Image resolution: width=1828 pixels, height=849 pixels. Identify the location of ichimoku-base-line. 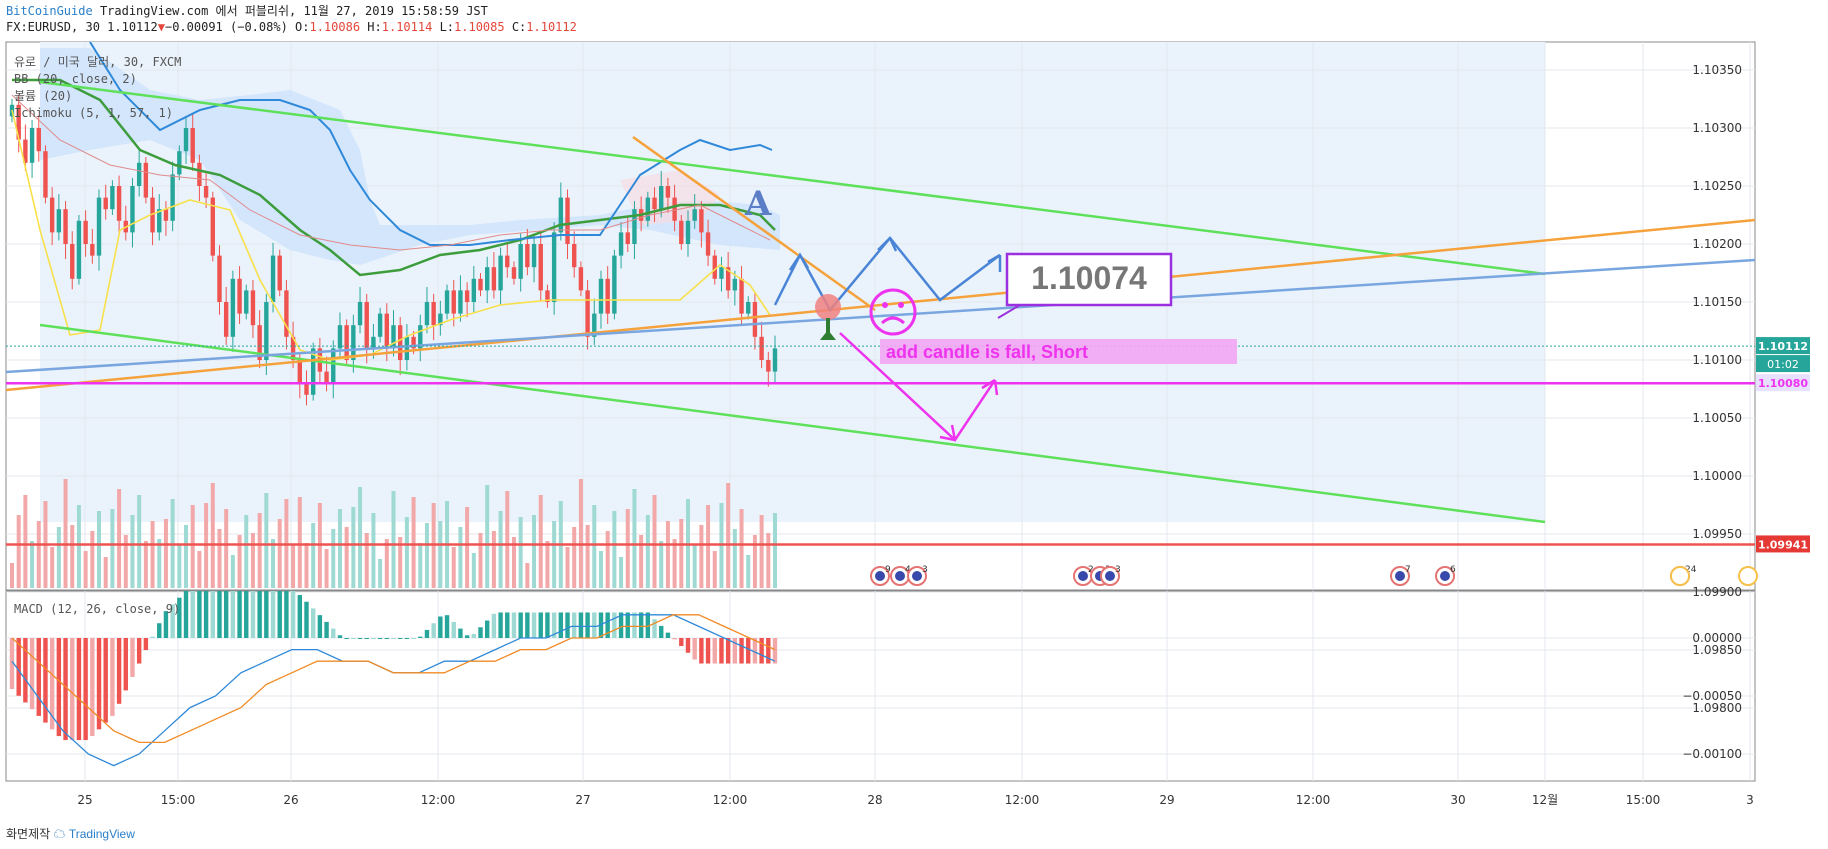
(394, 177).